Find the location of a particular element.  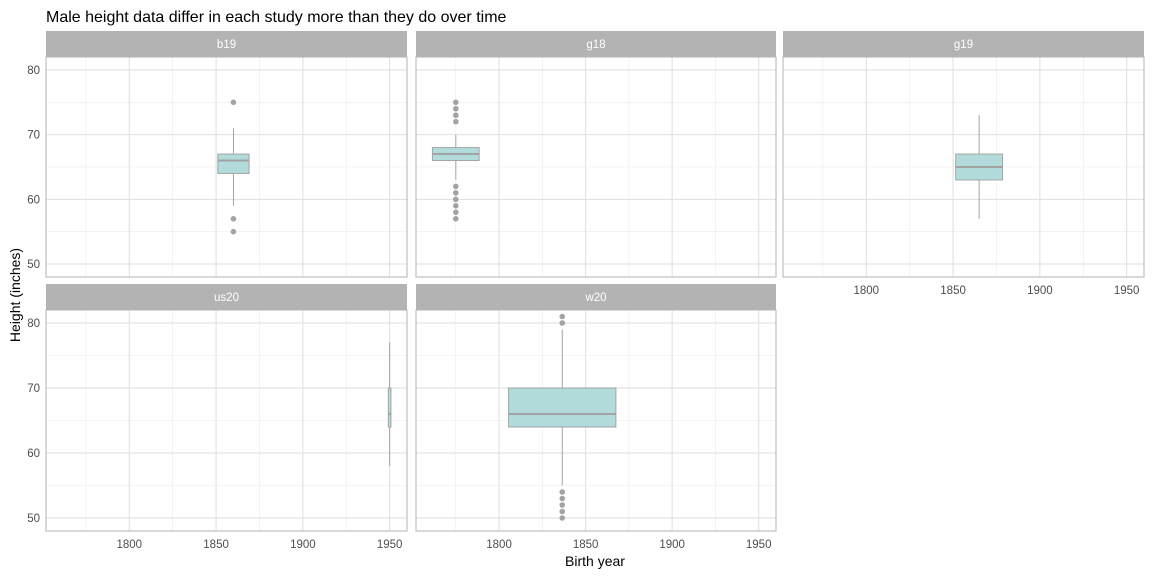

facet-strip-label: b19 is located at coordinates (226, 45).